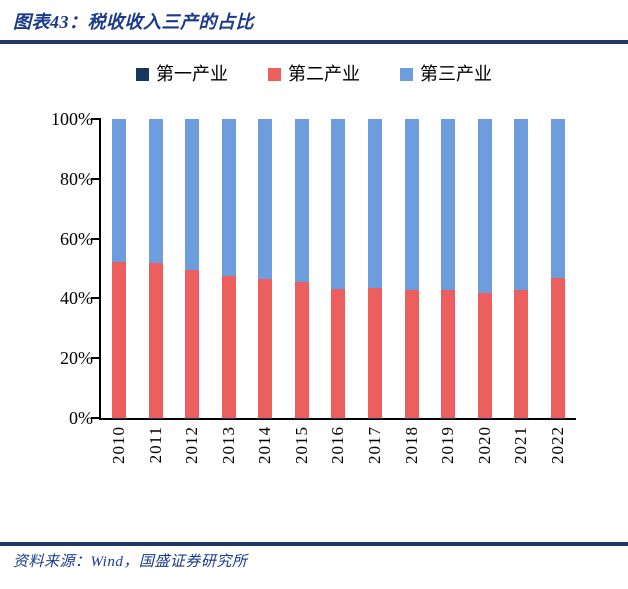 Image resolution: width=628 pixels, height=589 pixels. I want to click on y-tick-label: 40%, so click(76, 298).